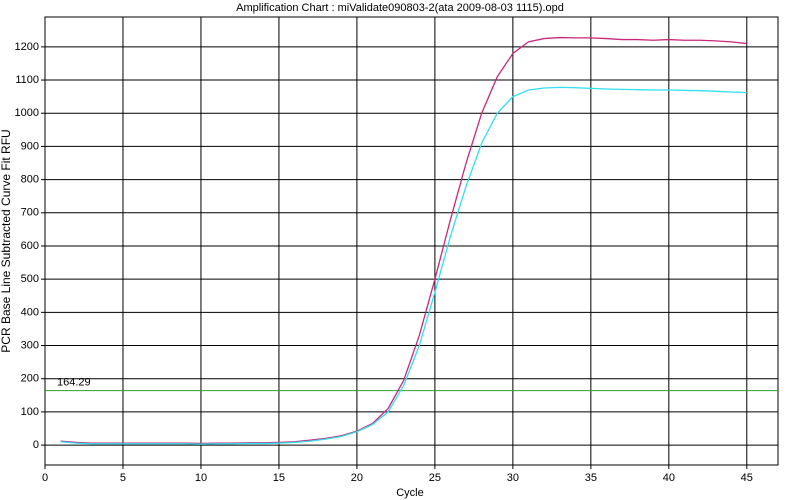 Image resolution: width=800 pixels, height=500 pixels. What do you see at coordinates (30, 213) in the screenshot?
I see `y-tick-label: 700` at bounding box center [30, 213].